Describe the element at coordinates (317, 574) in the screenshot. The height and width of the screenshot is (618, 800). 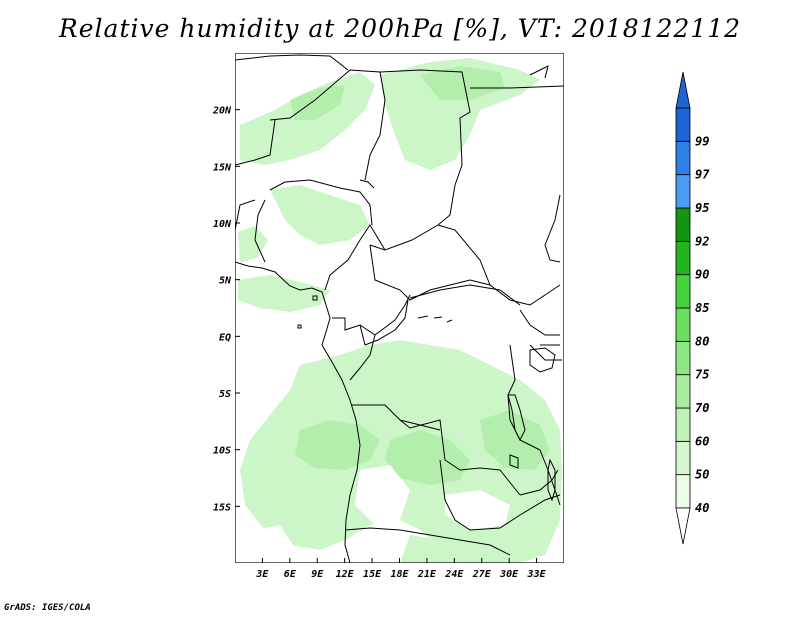
I see `lon-tick-label-2: 9E` at that location.